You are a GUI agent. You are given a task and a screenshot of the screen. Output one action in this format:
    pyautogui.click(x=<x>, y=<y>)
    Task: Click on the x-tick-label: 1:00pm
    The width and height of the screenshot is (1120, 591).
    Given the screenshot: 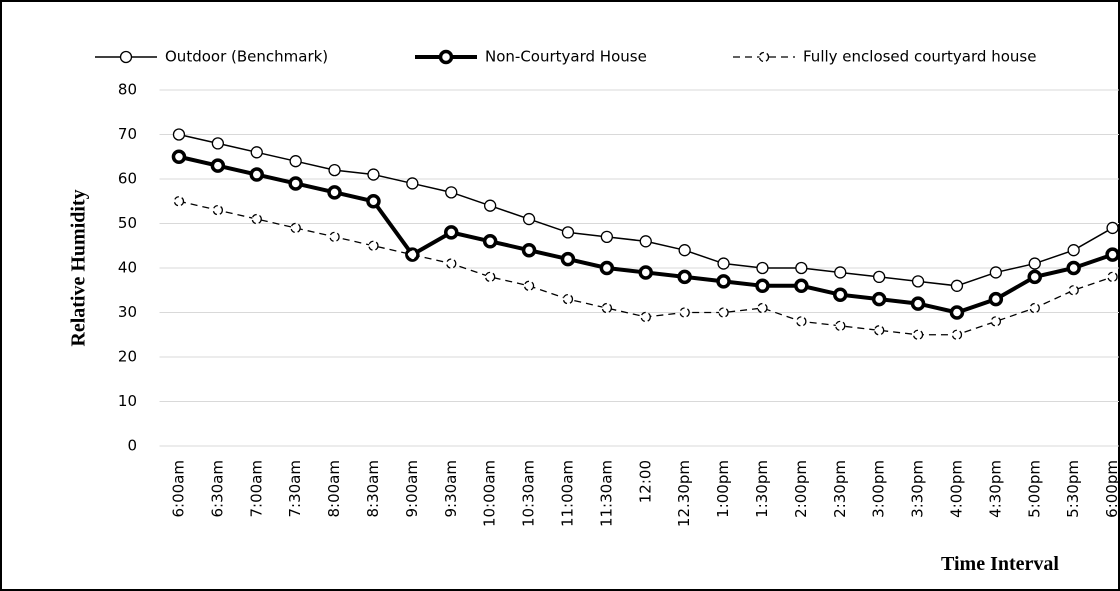 What is the action you would take?
    pyautogui.click(x=723, y=489)
    